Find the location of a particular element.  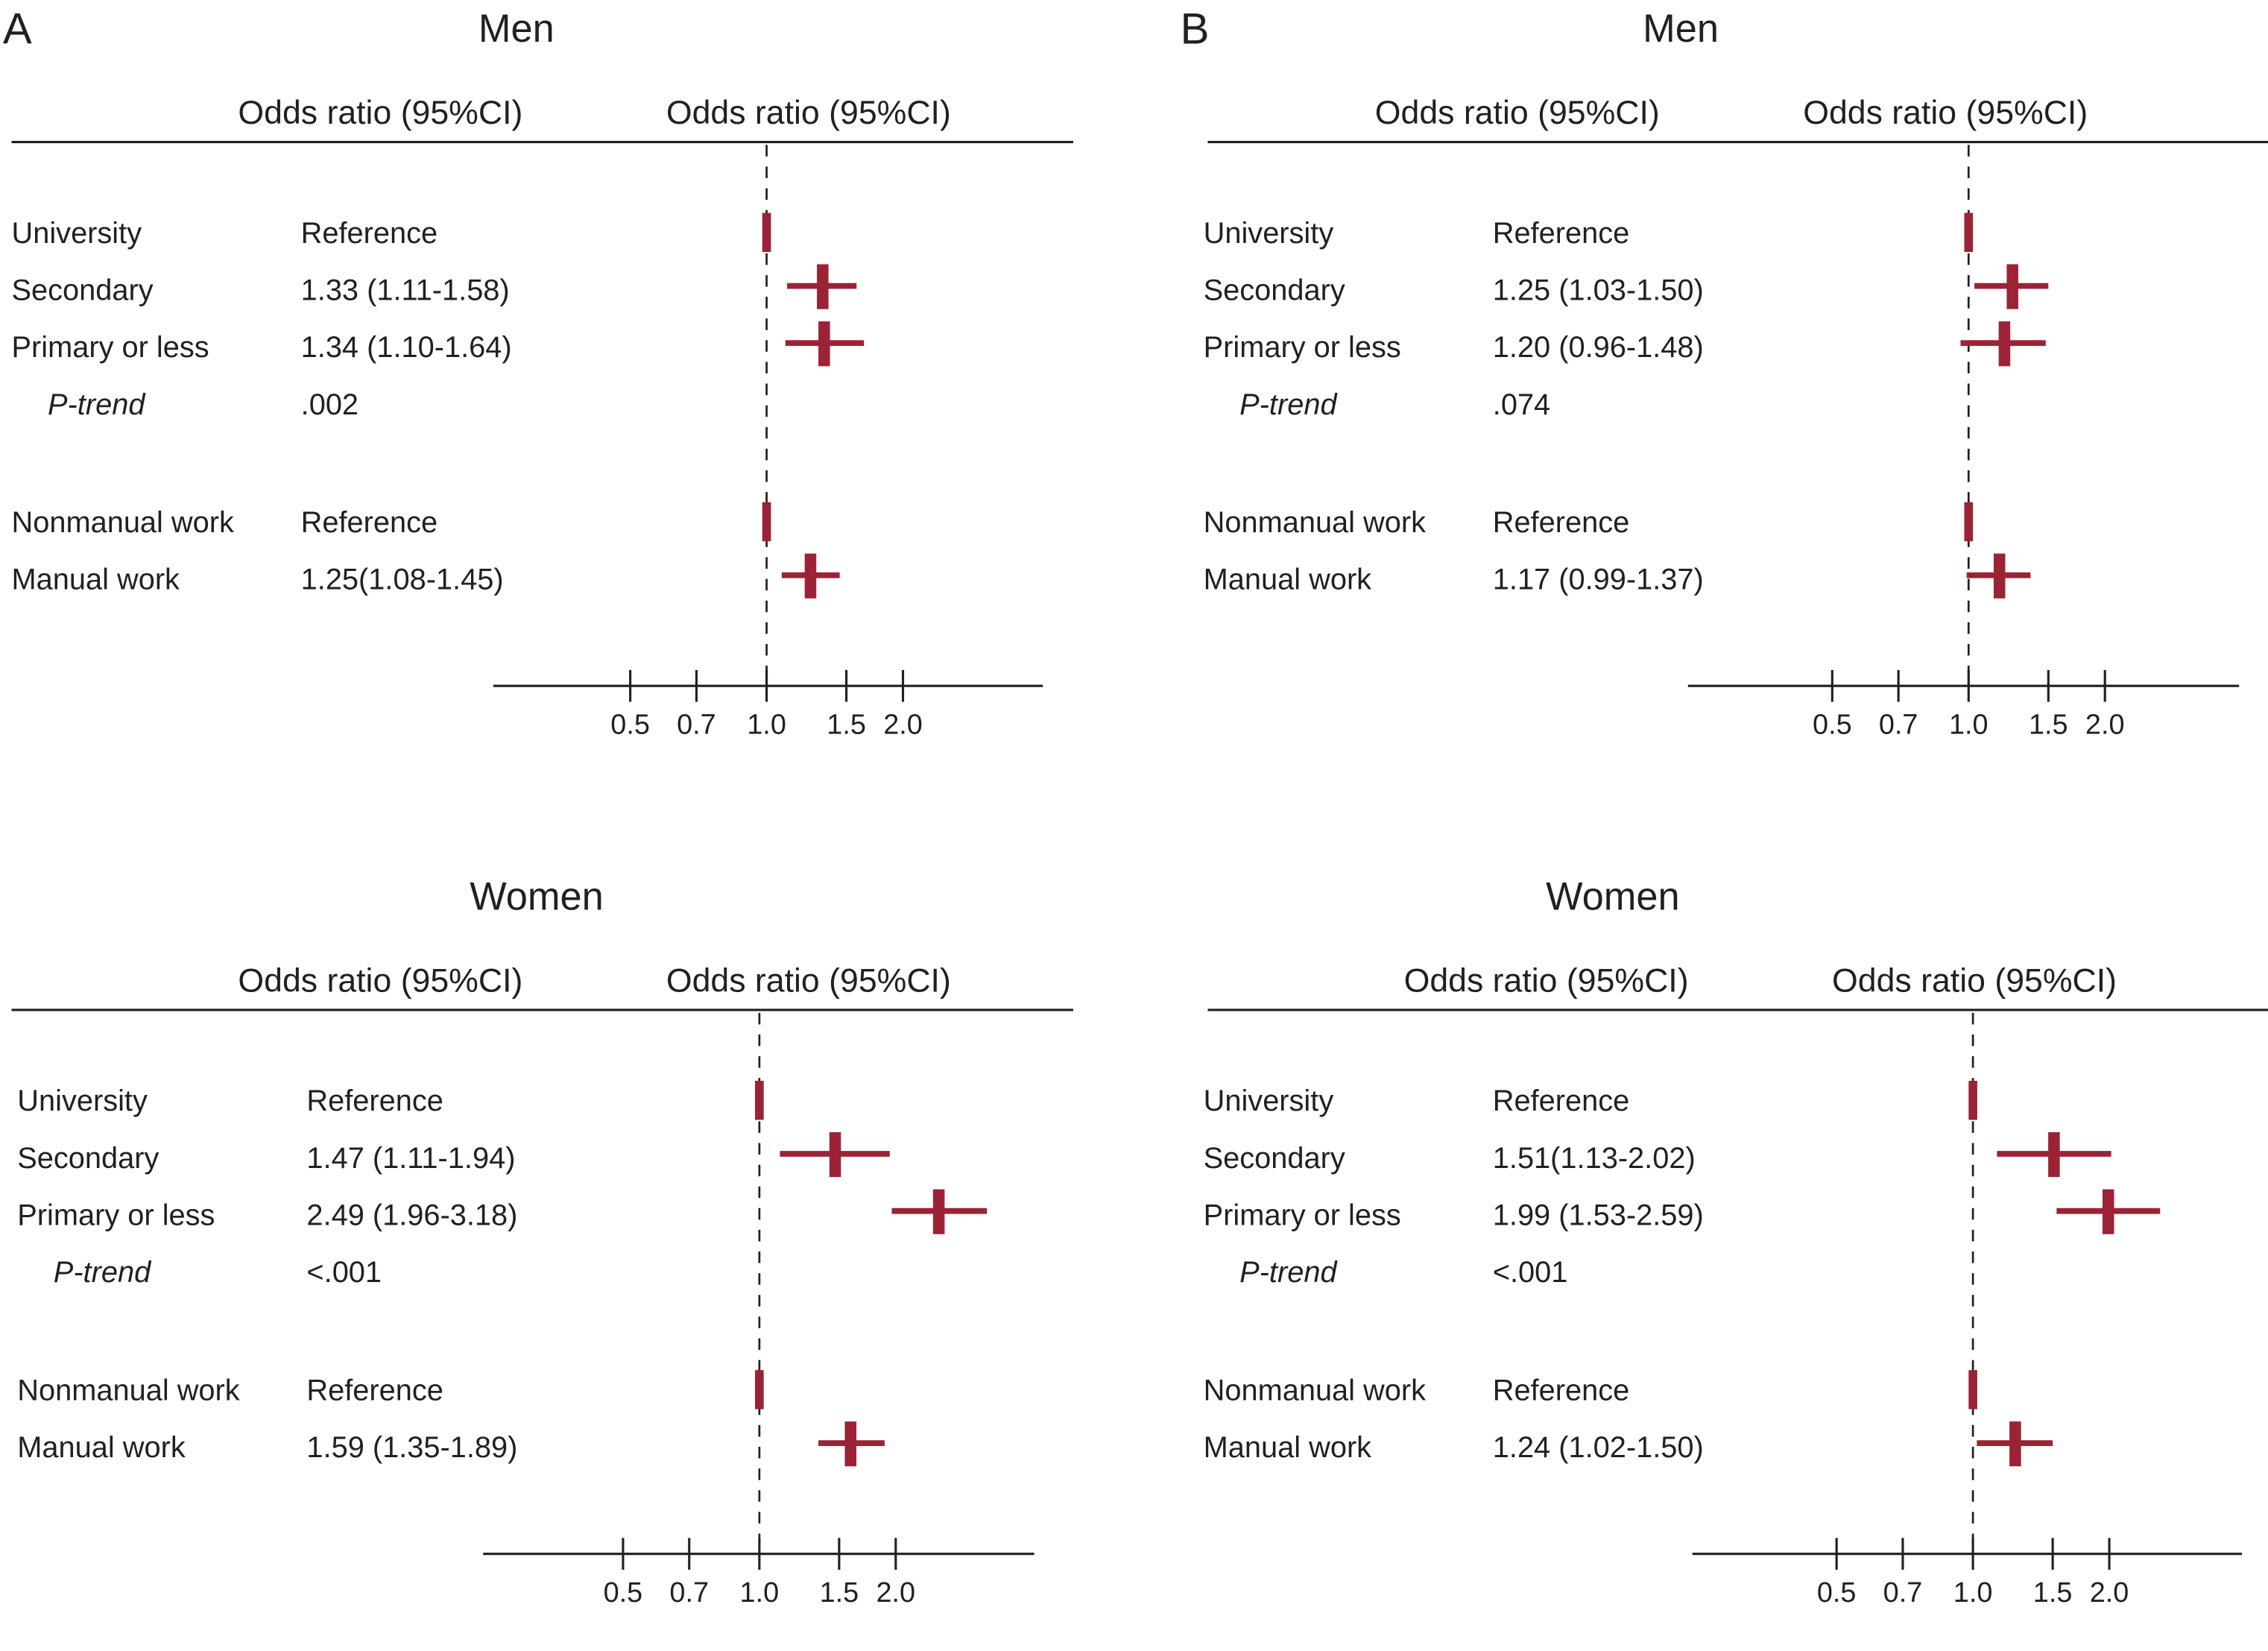

odds-ratio-text: 1.51(1.13-2.02) is located at coordinates (1594, 1158).